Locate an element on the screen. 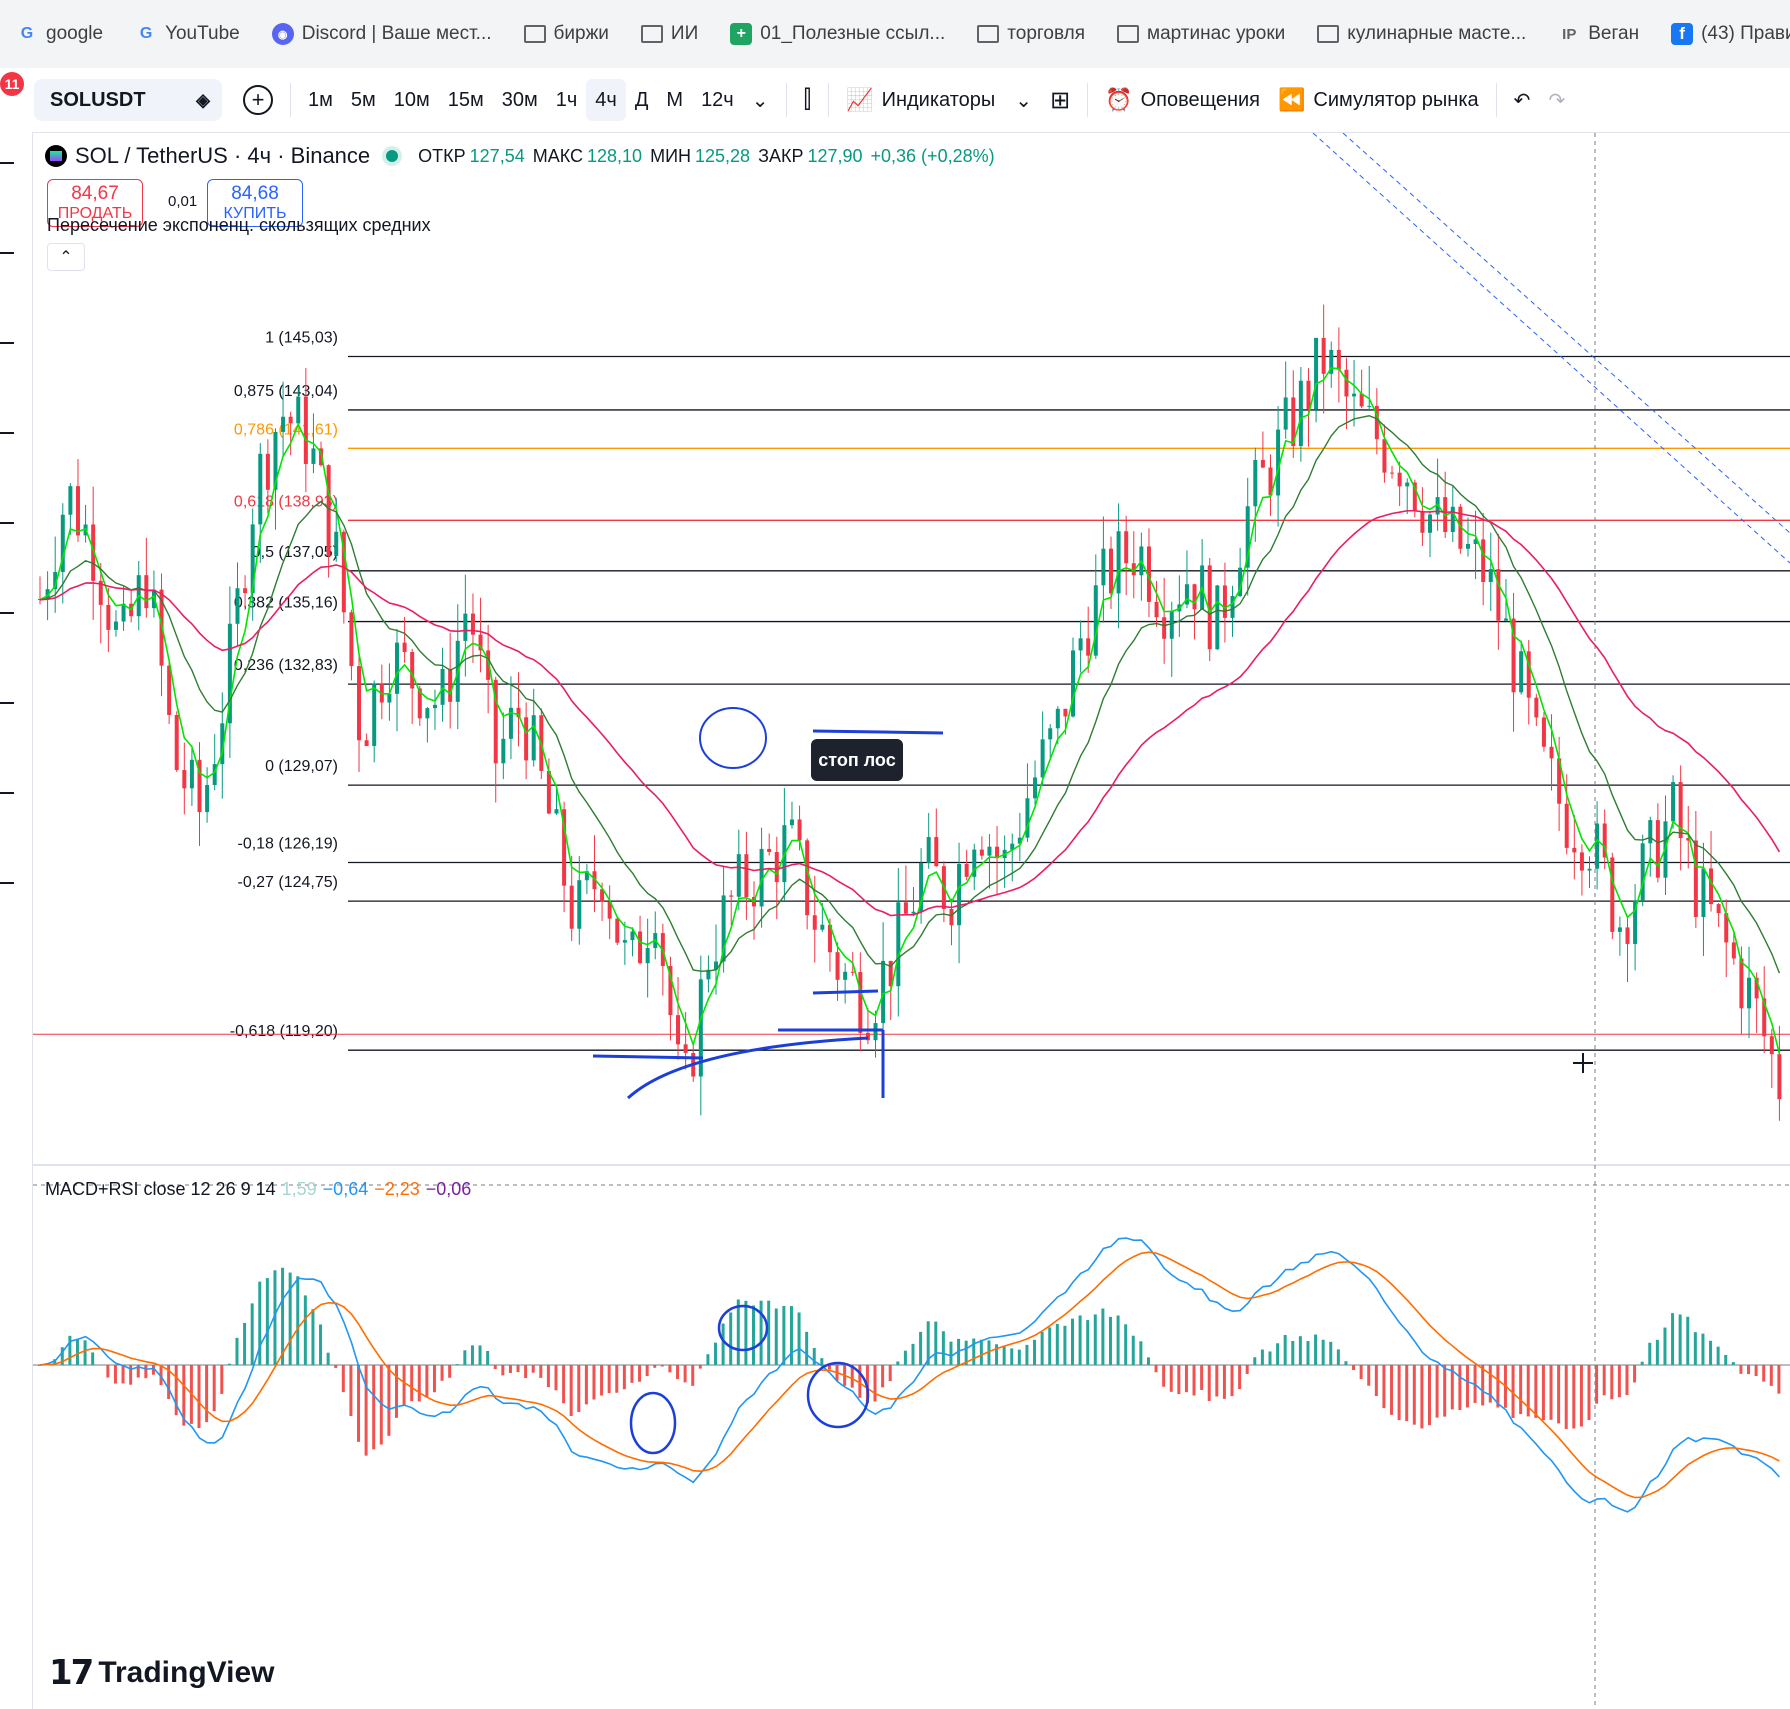 This screenshot has width=1790, height=1709. compare-button: + is located at coordinates (258, 100).